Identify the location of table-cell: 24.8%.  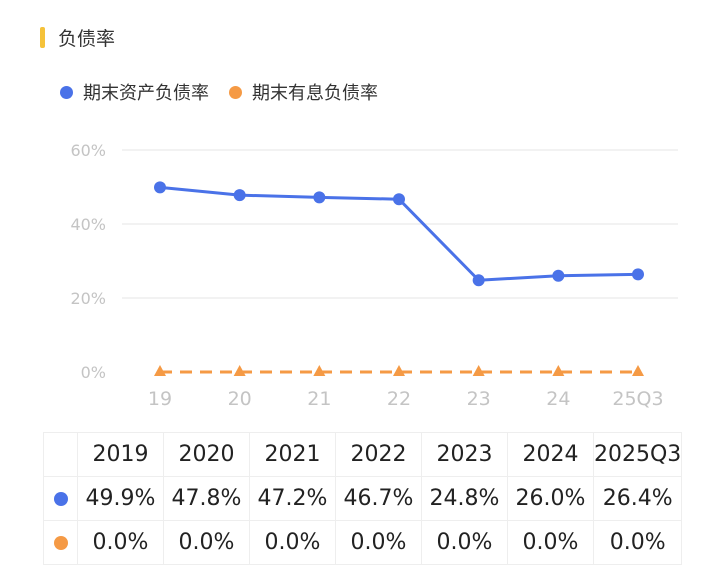
(464, 498).